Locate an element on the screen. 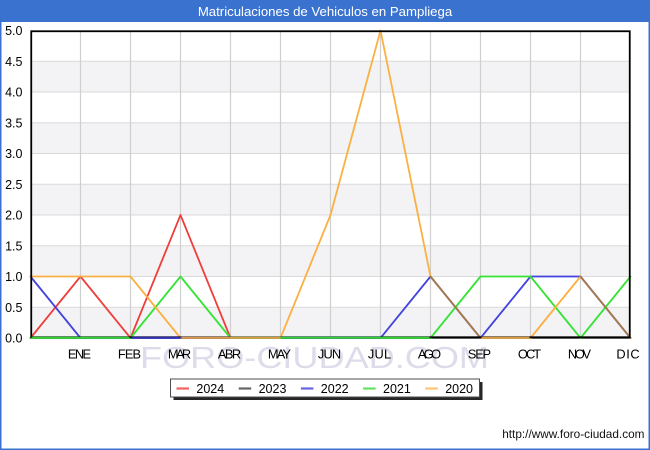 Image resolution: width=650 pixels, height=450 pixels. svg-text: JUN is located at coordinates (329, 354).